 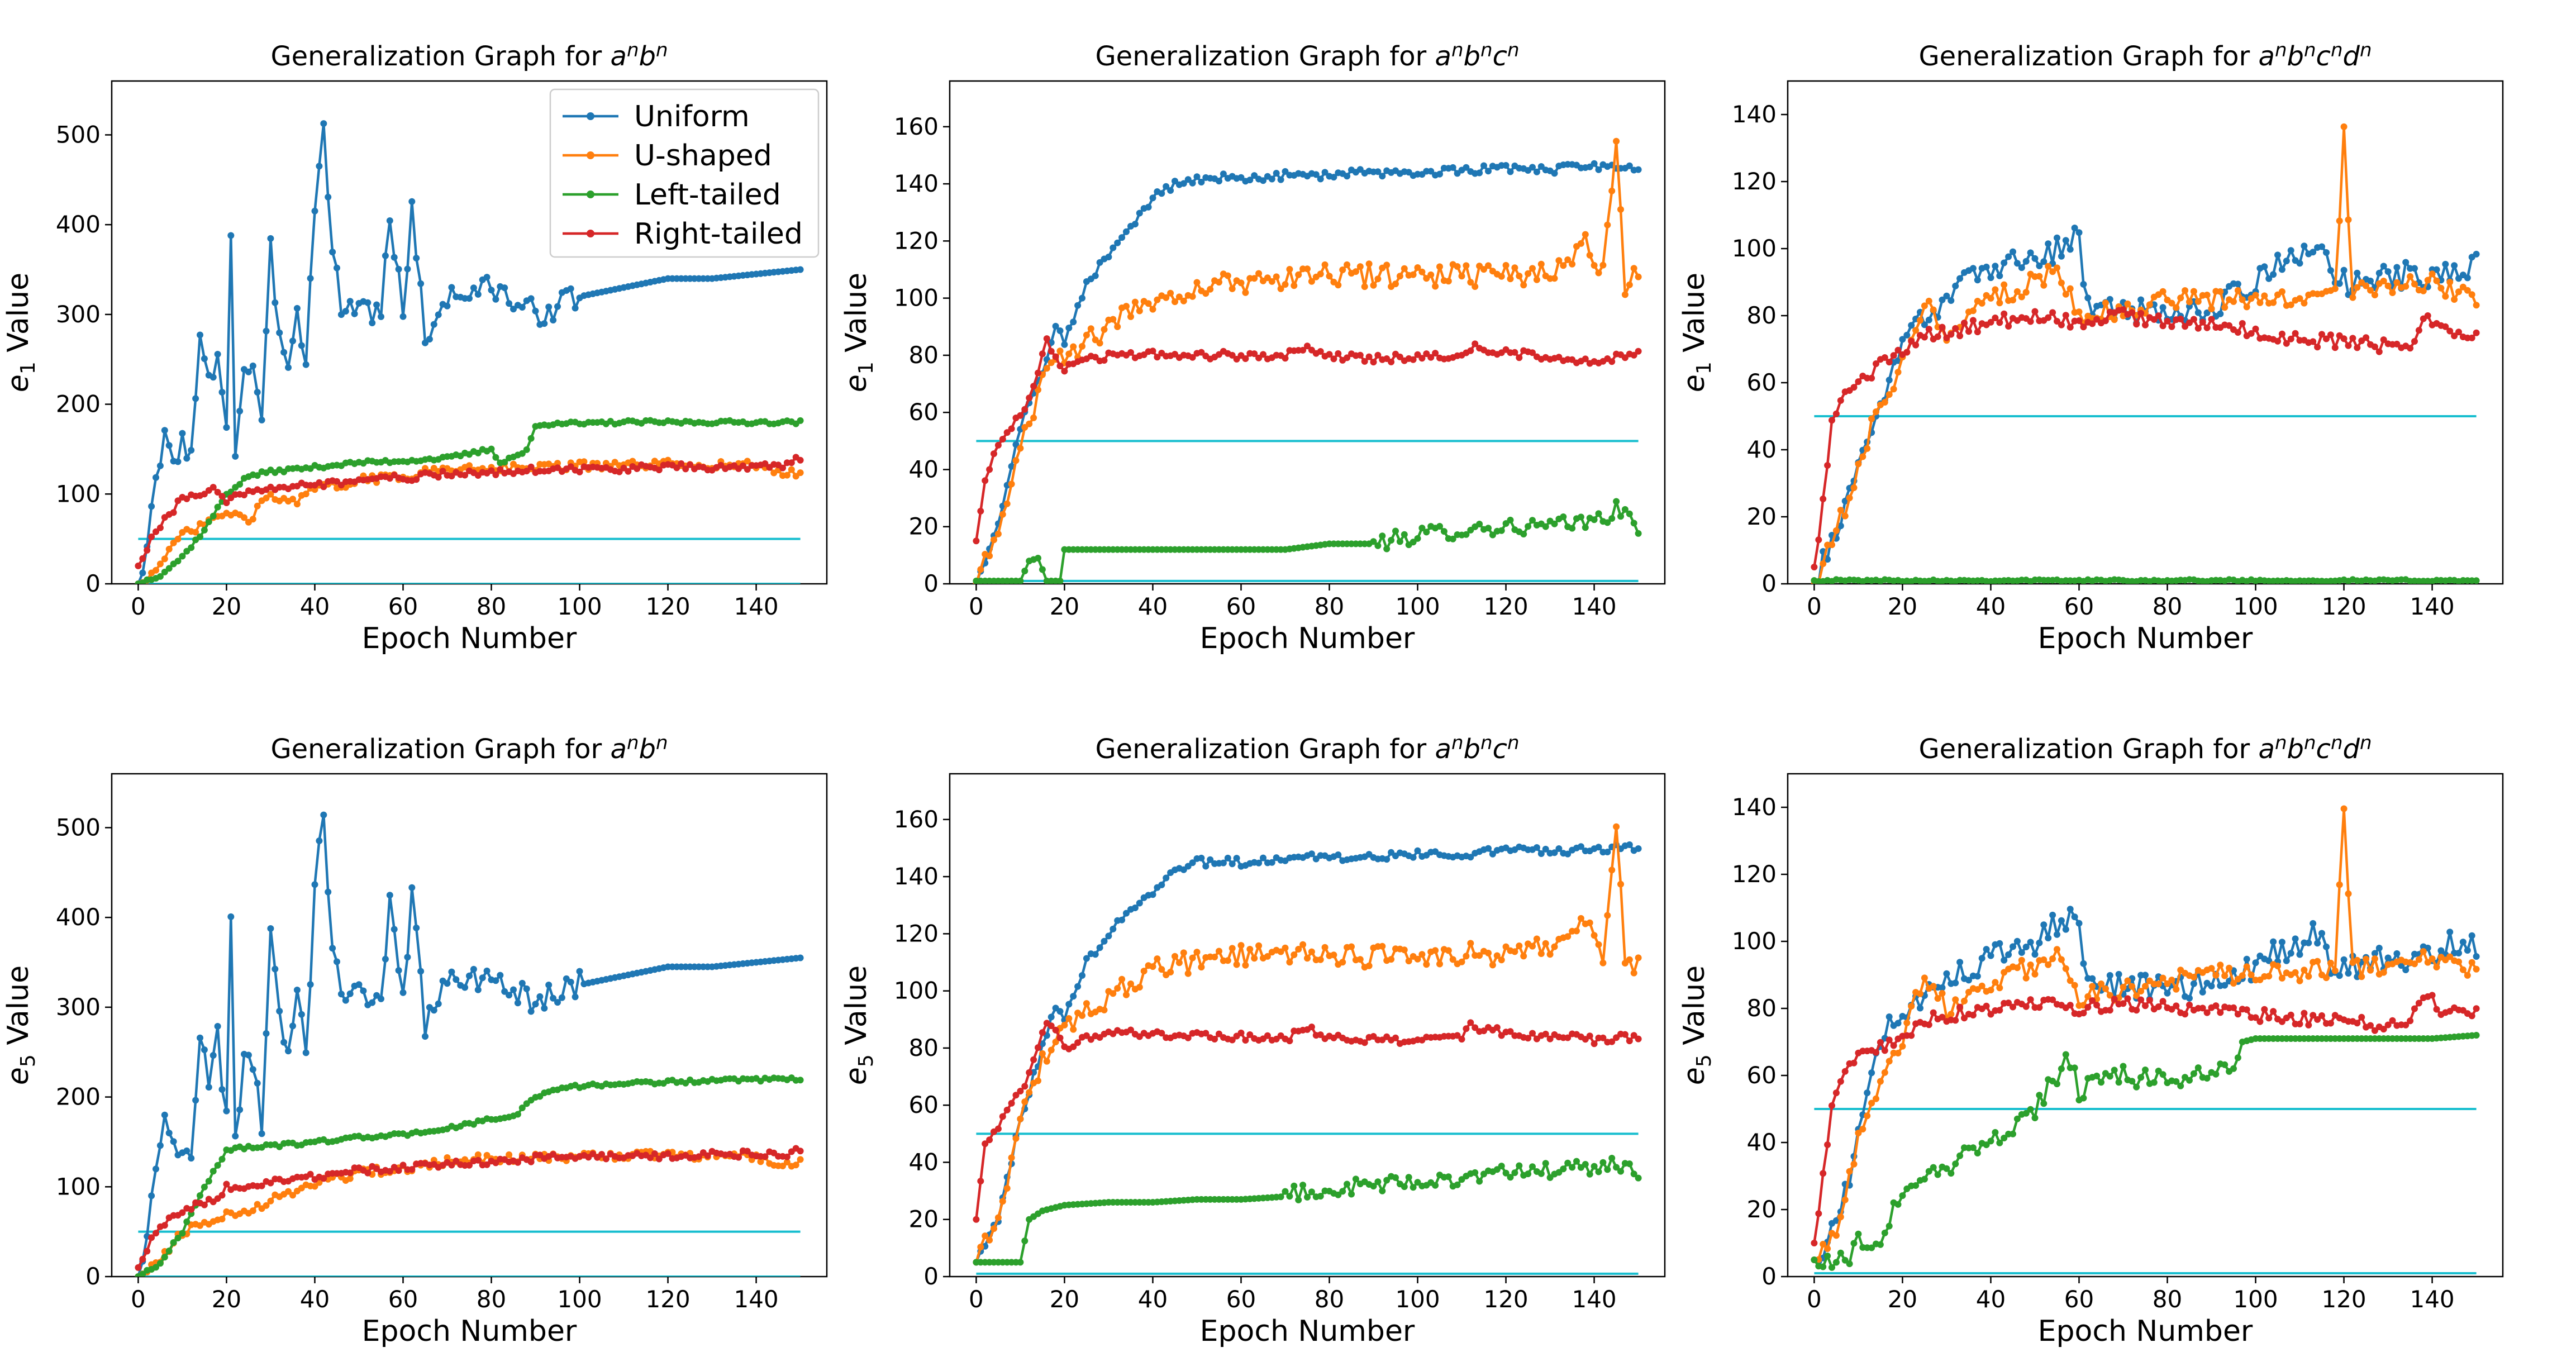 I want to click on y-tick-label: 160, so click(x=916, y=127).